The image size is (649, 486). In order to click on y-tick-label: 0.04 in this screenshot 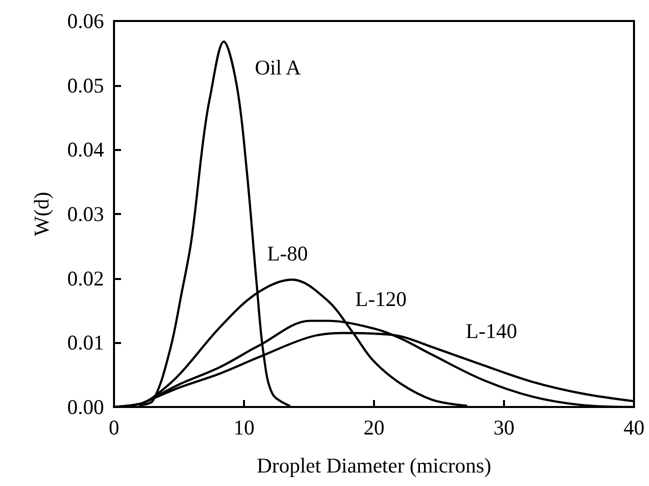, I will do `click(85, 150)`.